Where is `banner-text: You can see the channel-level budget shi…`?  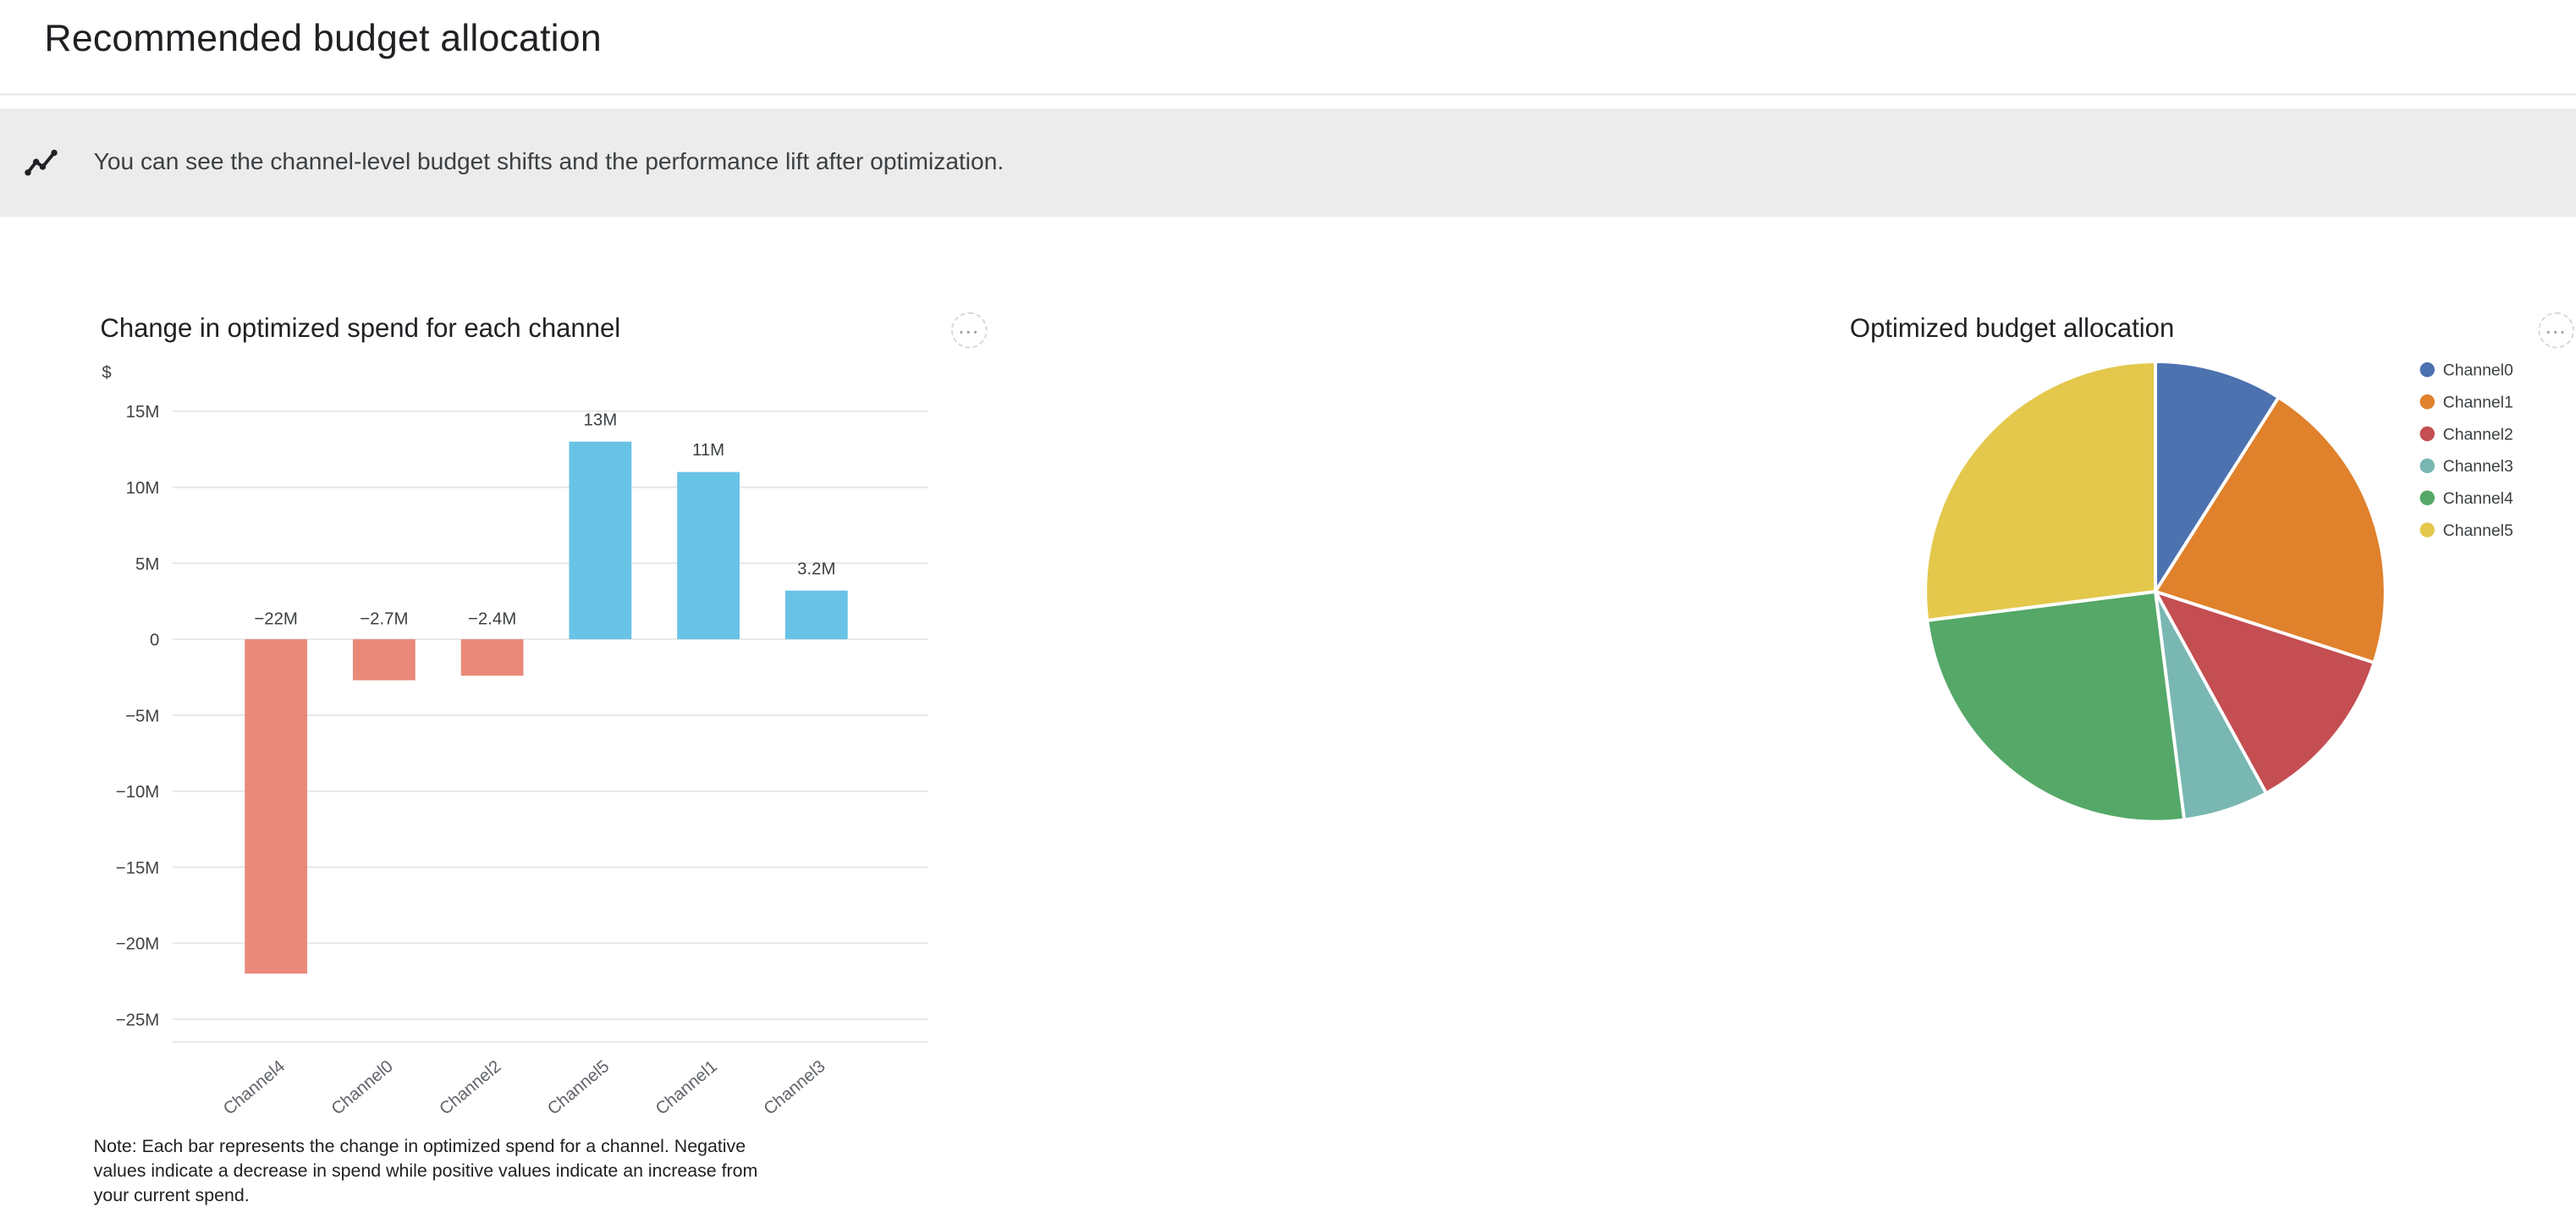 banner-text: You can see the channel-level budget shi… is located at coordinates (549, 162).